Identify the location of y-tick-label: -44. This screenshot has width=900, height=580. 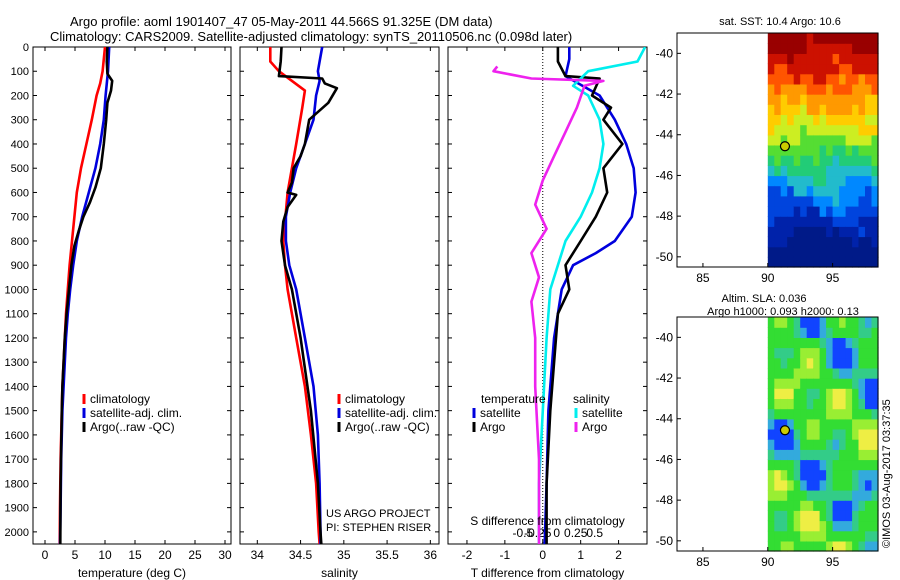
(665, 135).